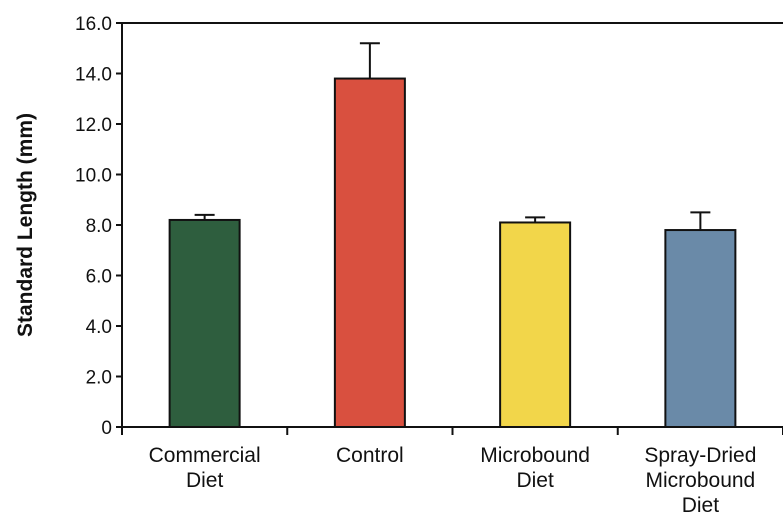  What do you see at coordinates (700, 480) in the screenshot?
I see `x-category-label: Spray-Dried Microbound Diet` at bounding box center [700, 480].